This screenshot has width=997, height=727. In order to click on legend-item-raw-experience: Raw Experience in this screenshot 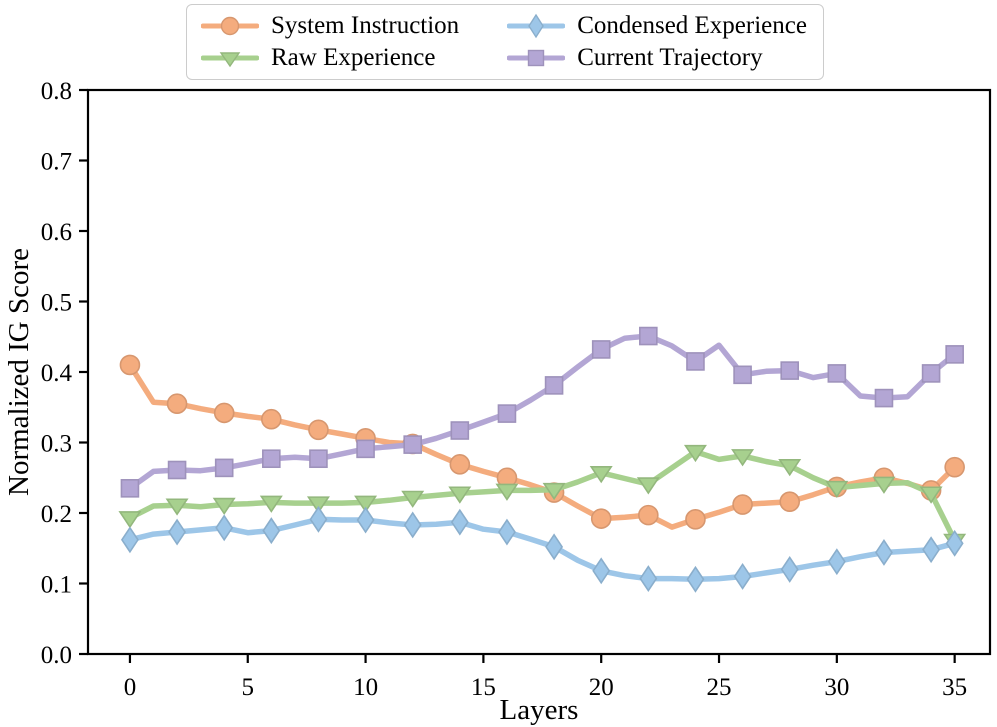, I will do `click(330, 58)`.